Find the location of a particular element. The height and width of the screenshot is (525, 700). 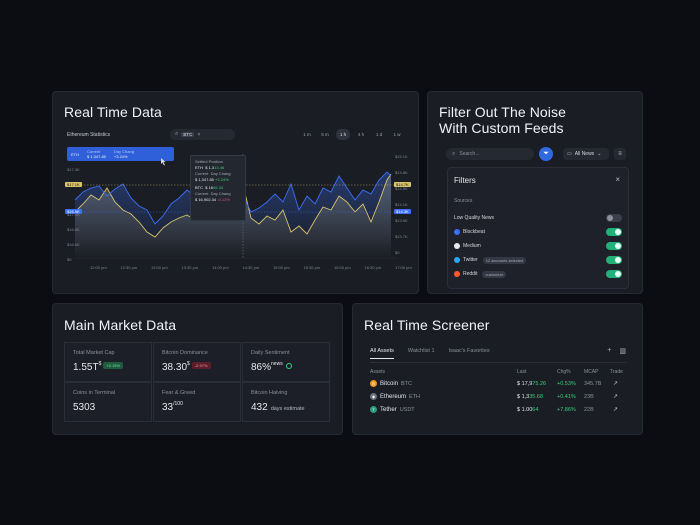

filter-row-pill: customize is located at coordinates (494, 274).